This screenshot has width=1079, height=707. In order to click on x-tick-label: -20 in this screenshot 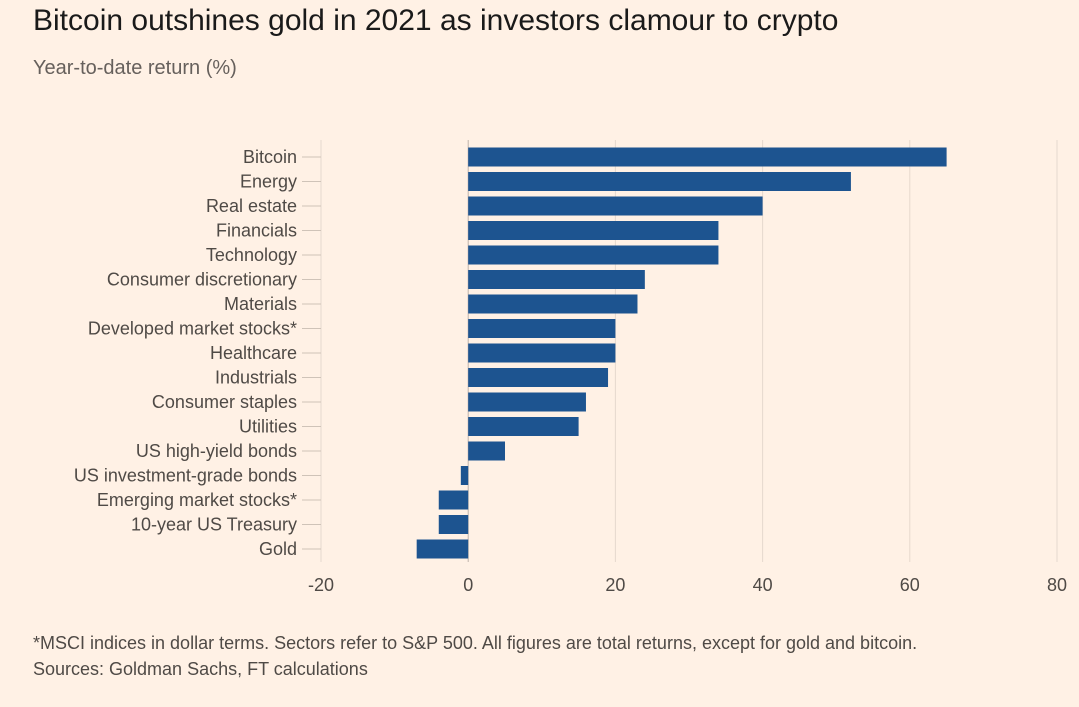, I will do `click(321, 585)`.